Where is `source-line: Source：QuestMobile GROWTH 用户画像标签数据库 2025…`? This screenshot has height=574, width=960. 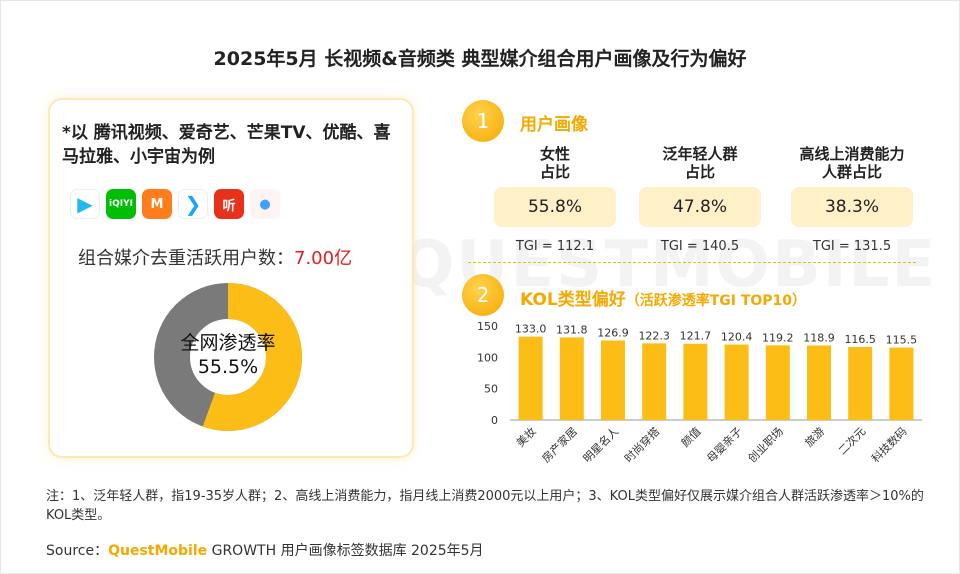
source-line: Source：QuestMobile GROWTH 用户画像标签数据库 2025… is located at coordinates (265, 550).